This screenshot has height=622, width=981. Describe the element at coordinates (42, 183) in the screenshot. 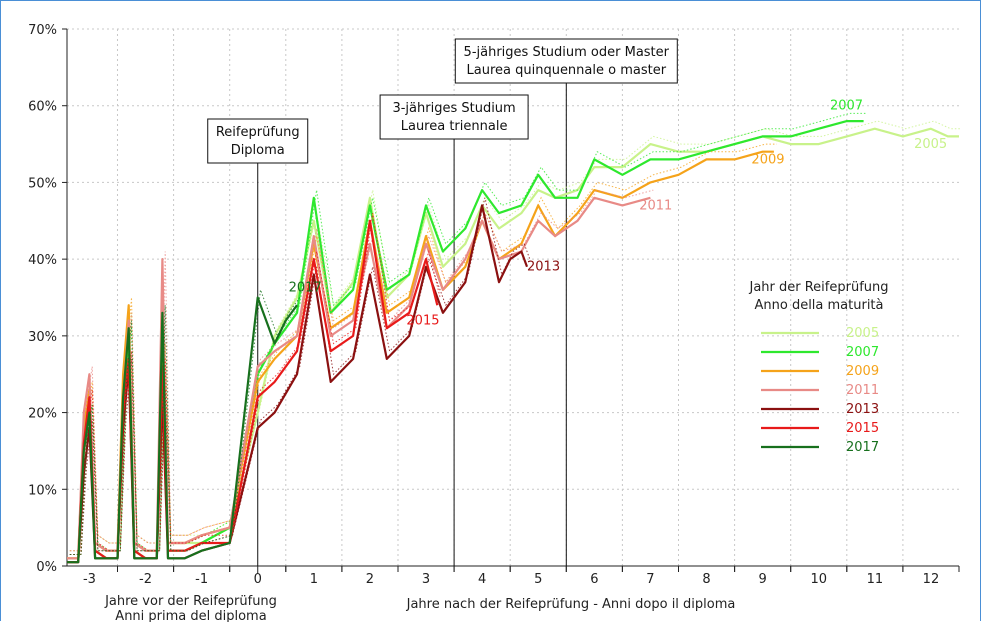

I see `y-tick-label: 50%` at that location.